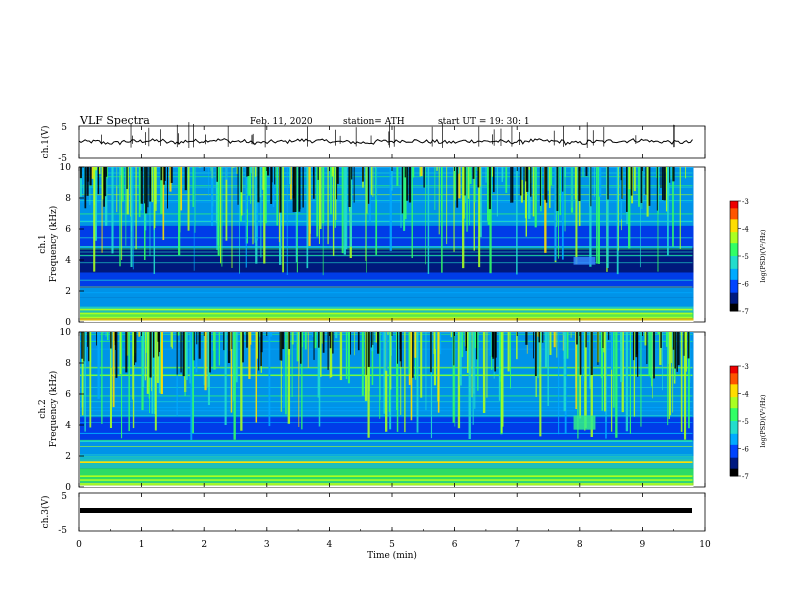  I want to click on ch1-colorbar-tick-label: -5, so click(745, 257).